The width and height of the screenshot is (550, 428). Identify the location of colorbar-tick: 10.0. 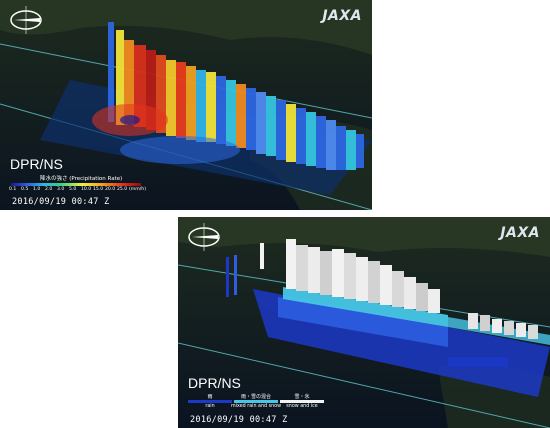
(86, 189).